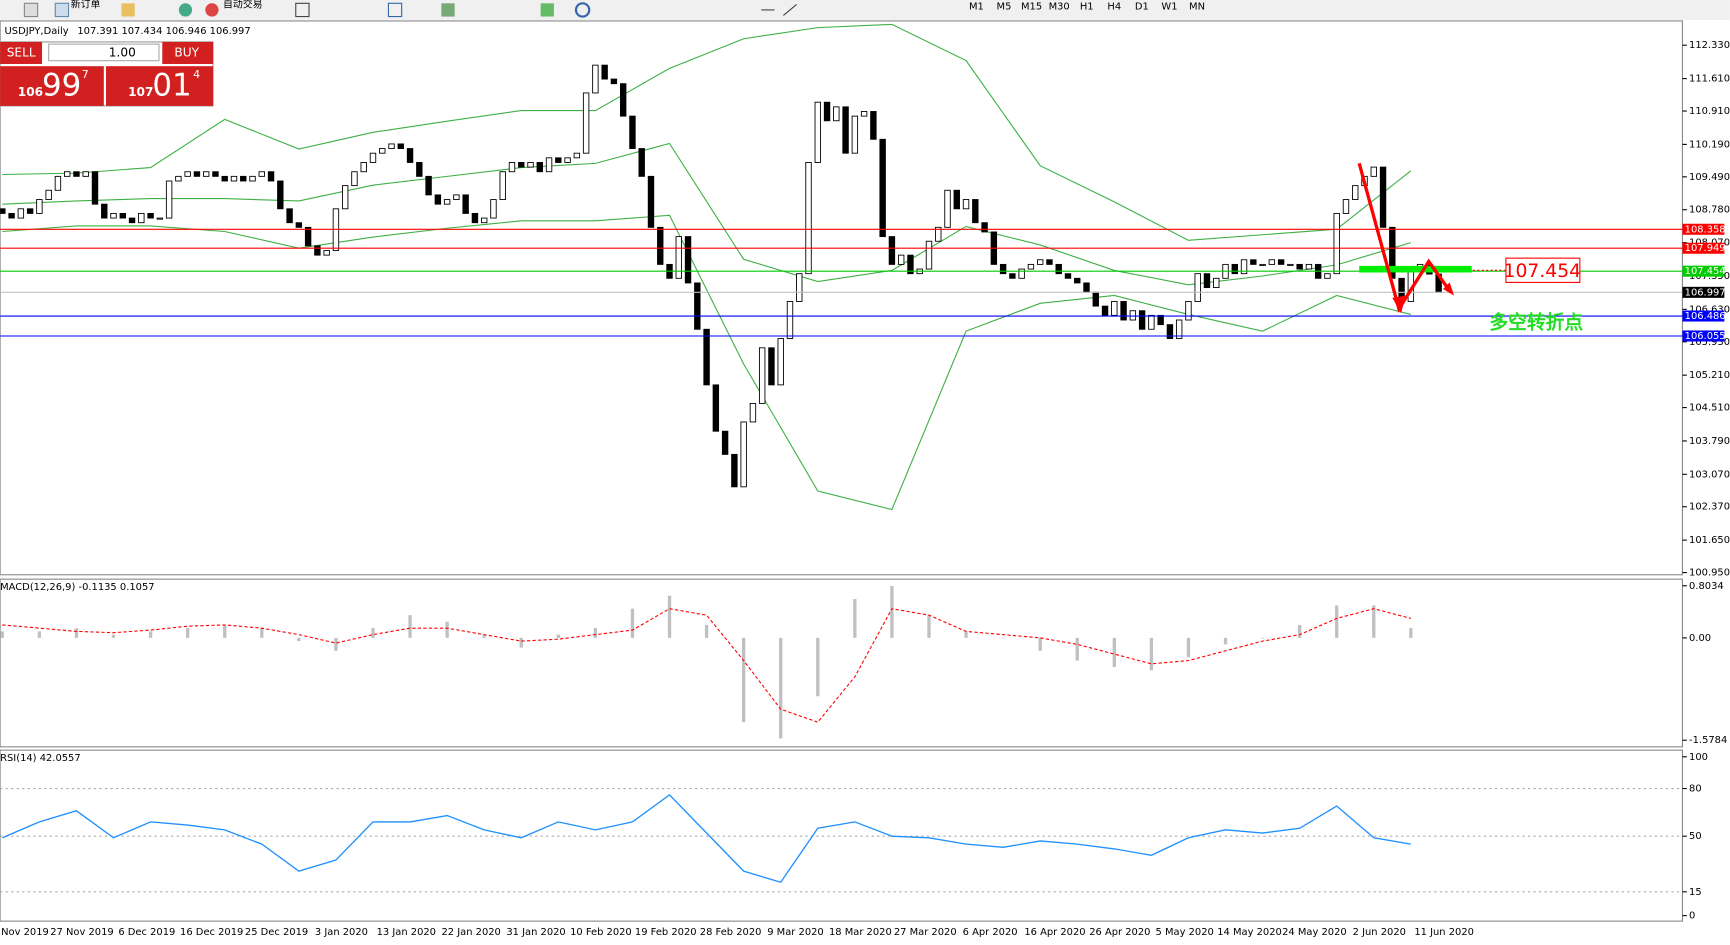 Image resolution: width=1730 pixels, height=945 pixels. Describe the element at coordinates (40, 758) in the screenshot. I see `rsi-title: RSI(14) 42.0557` at that location.